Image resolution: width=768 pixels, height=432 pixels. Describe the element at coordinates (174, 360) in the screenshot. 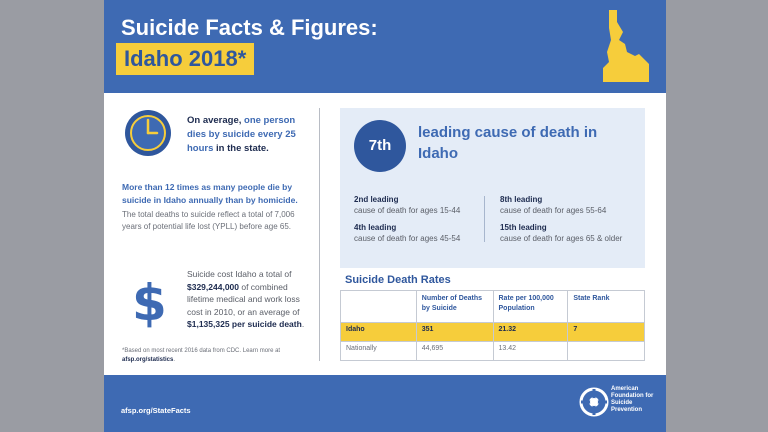

I see `footnote-end: .` at that location.